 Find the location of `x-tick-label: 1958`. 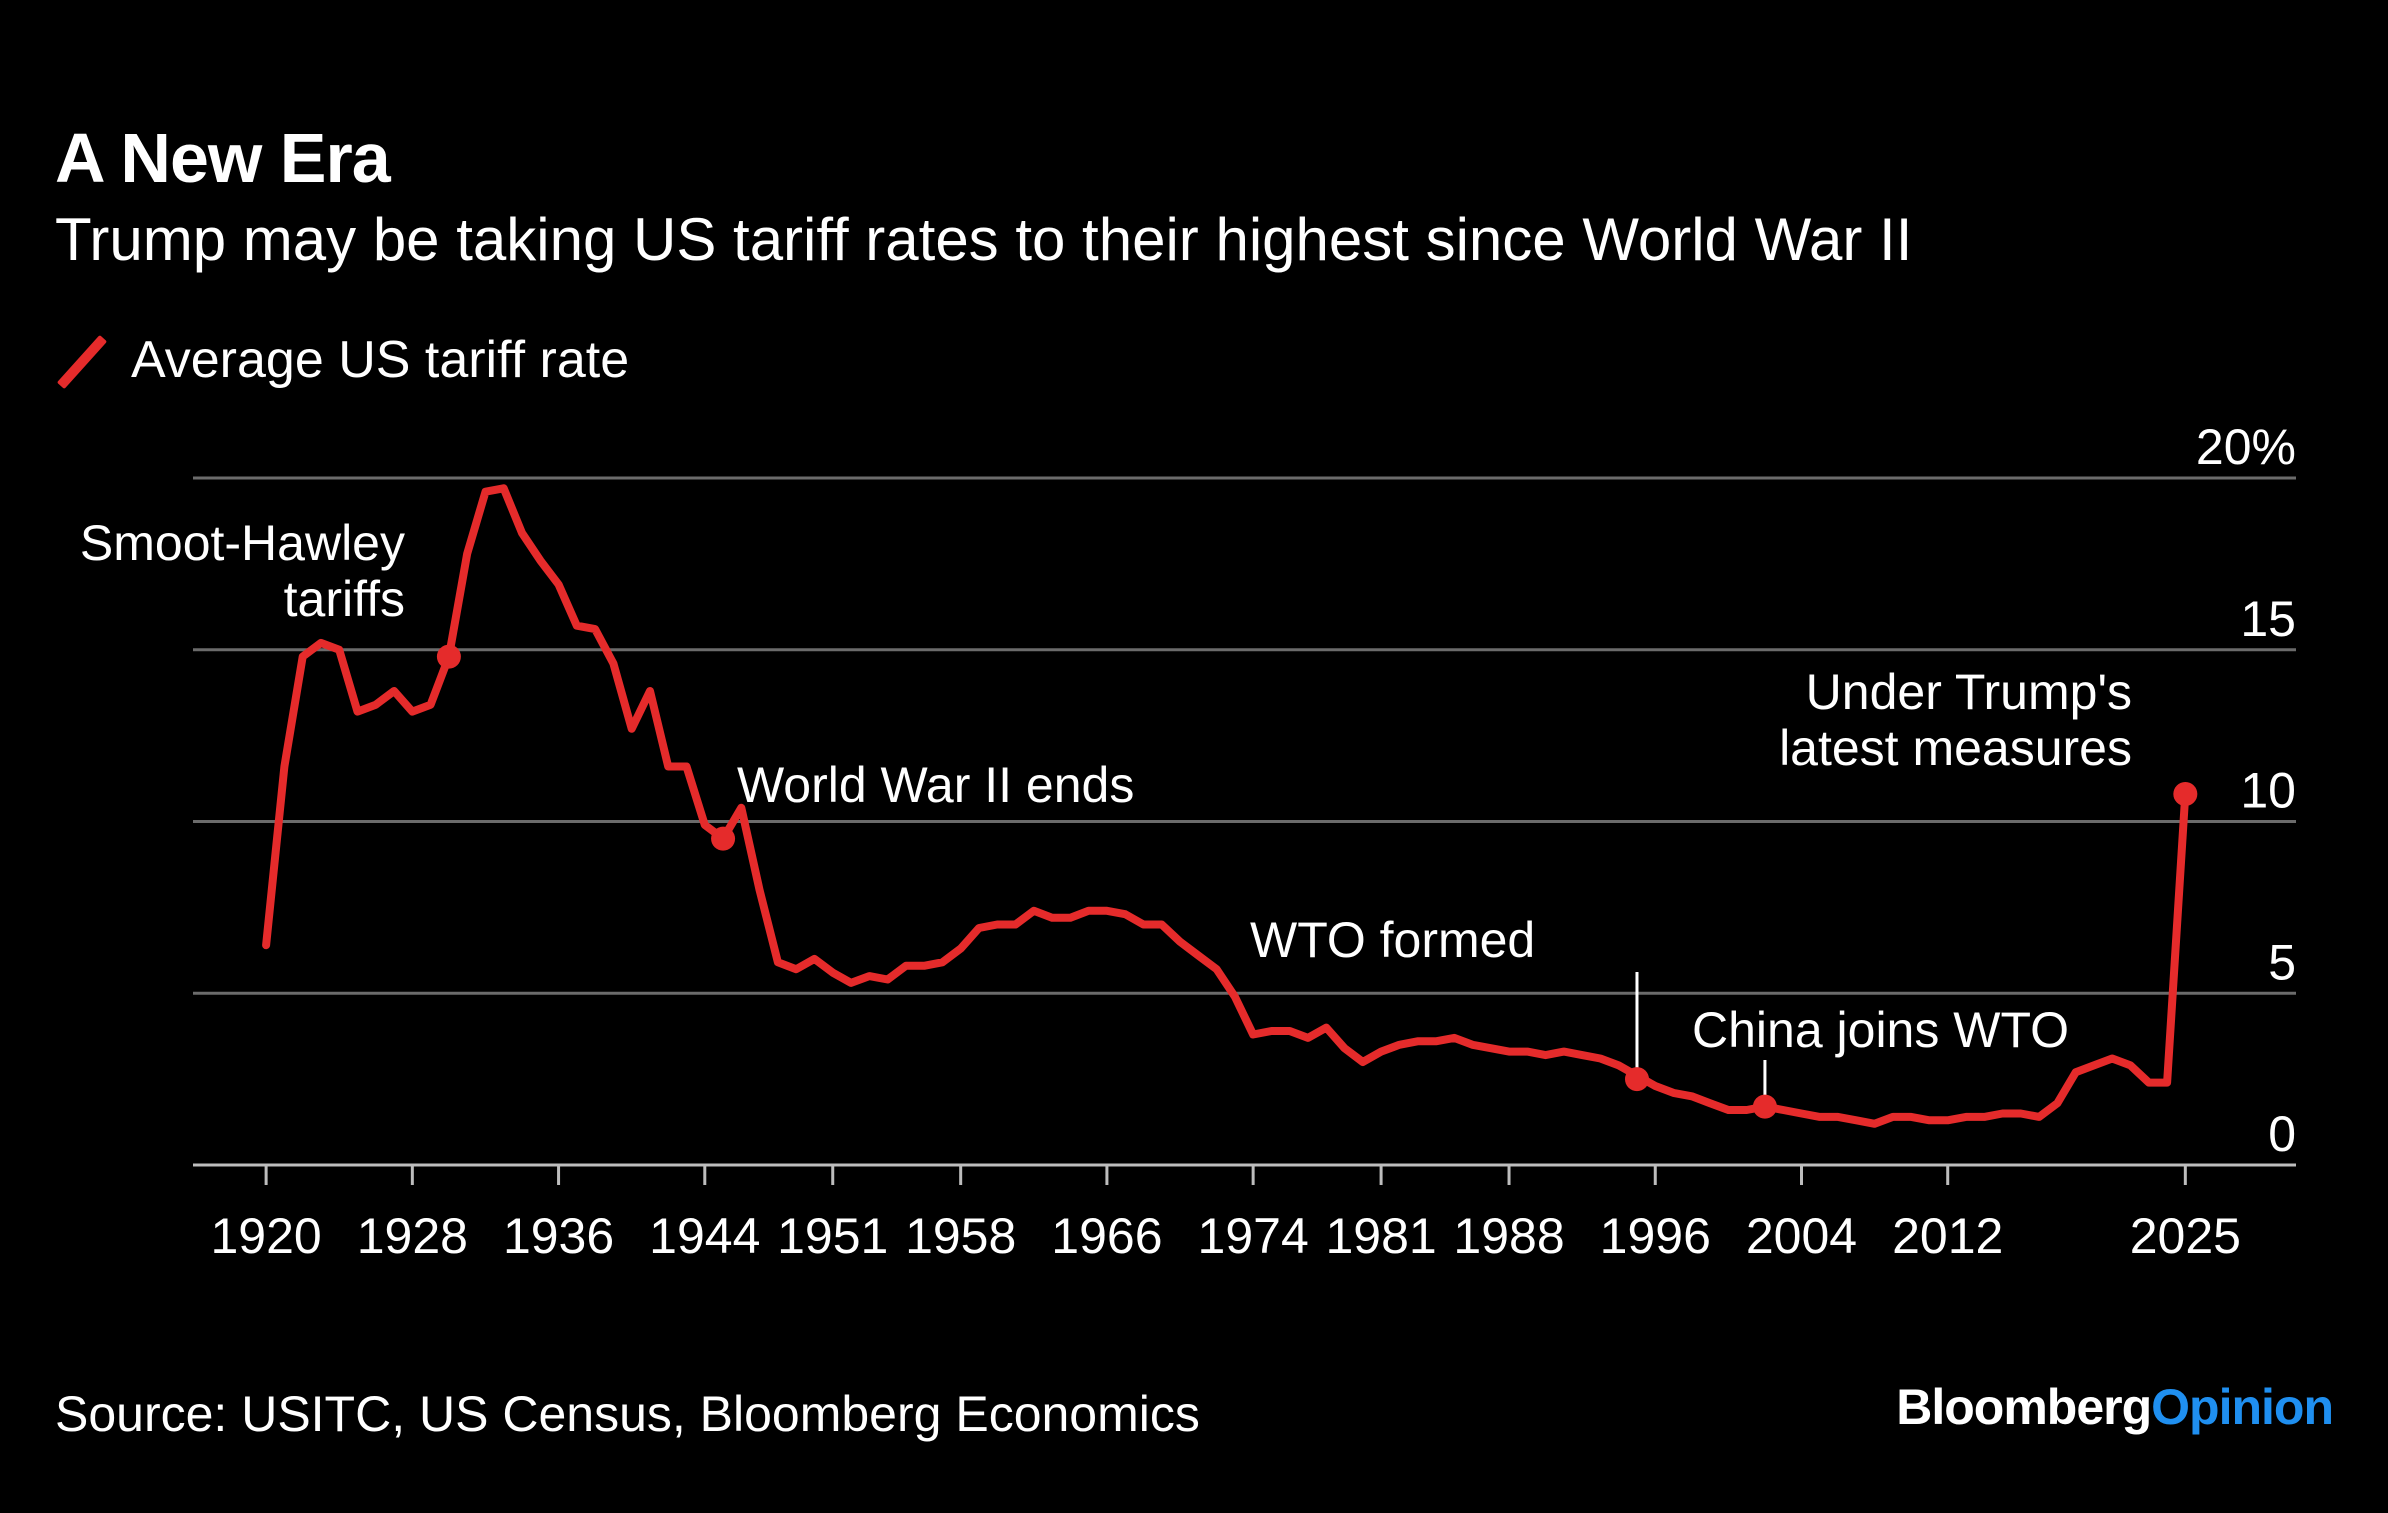

x-tick-label: 1958 is located at coordinates (960, 1236).